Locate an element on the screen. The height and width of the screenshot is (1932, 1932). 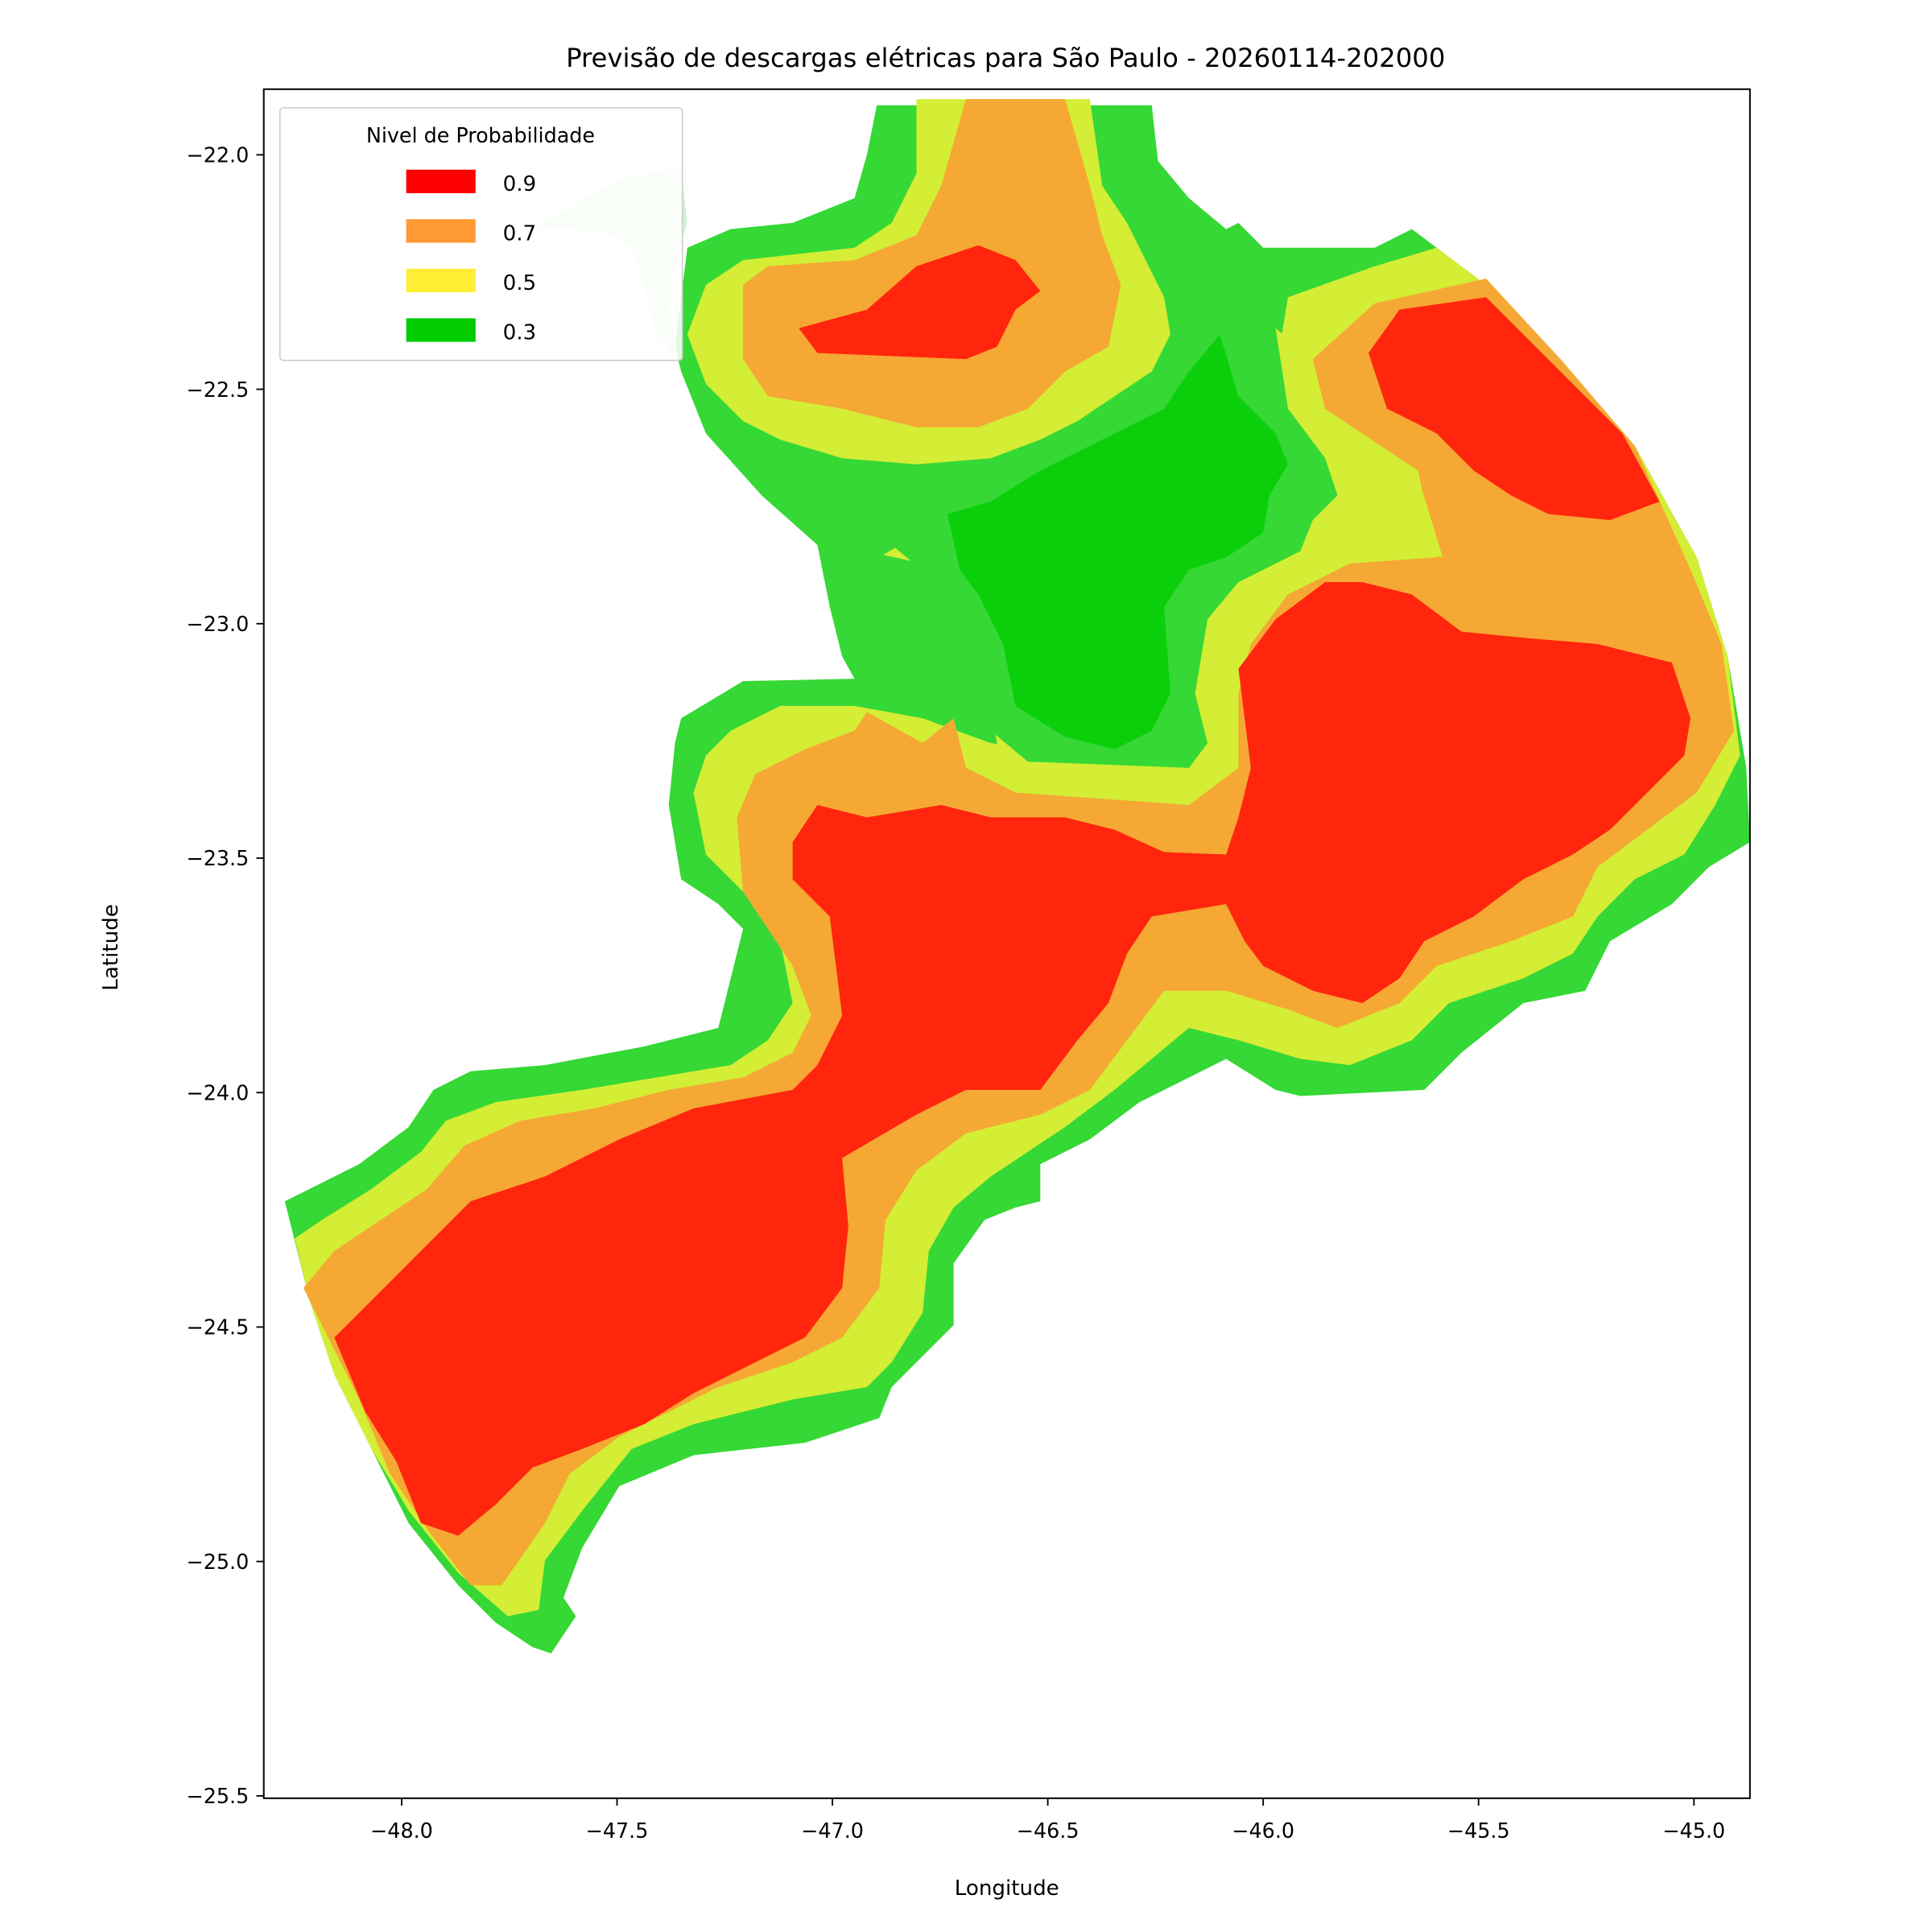
legend-title: Nivel de Probabilidade is located at coordinates (480, 135).